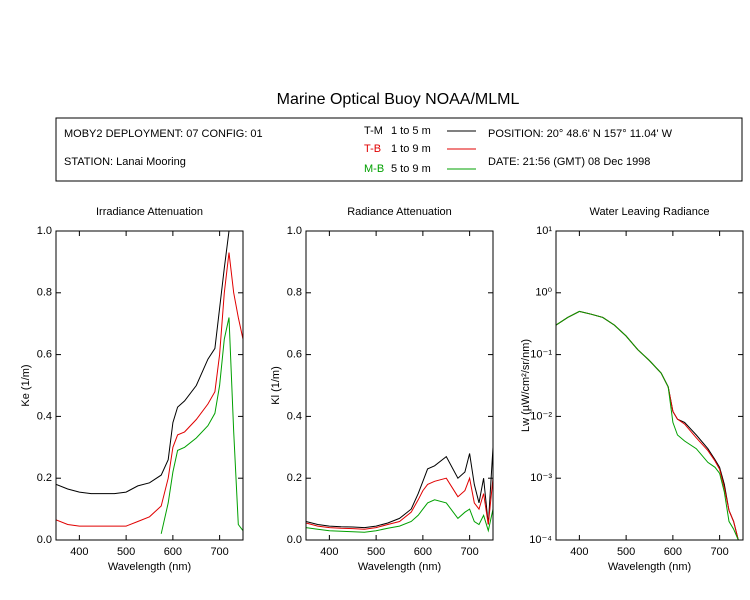 The height and width of the screenshot is (600, 750). I want to click on chart-title: Radiance Attenuation, so click(399, 212).